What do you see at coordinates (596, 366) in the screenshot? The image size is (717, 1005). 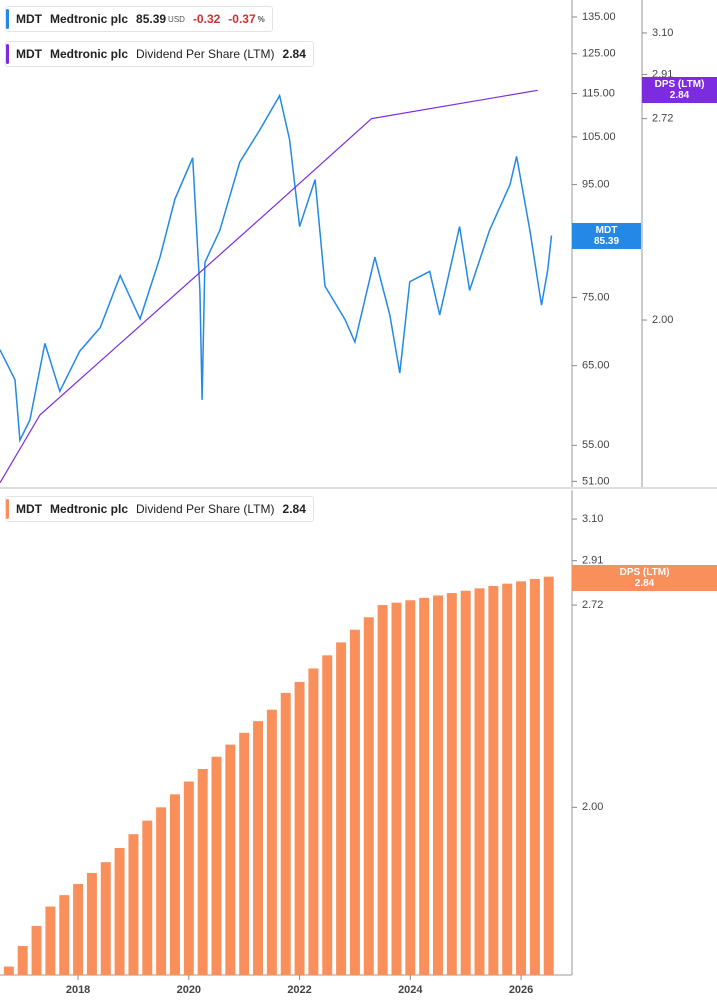 I see `y-tick-label: 65.00` at bounding box center [596, 366].